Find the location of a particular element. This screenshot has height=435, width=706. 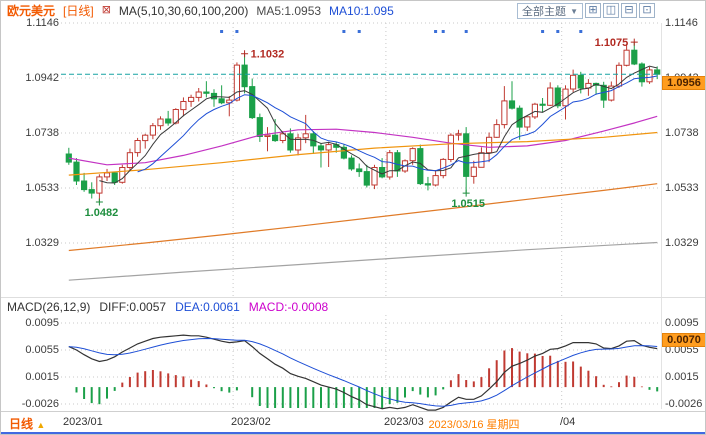

theme-dropdown: 全部主题 ▼ is located at coordinates (550, 11).